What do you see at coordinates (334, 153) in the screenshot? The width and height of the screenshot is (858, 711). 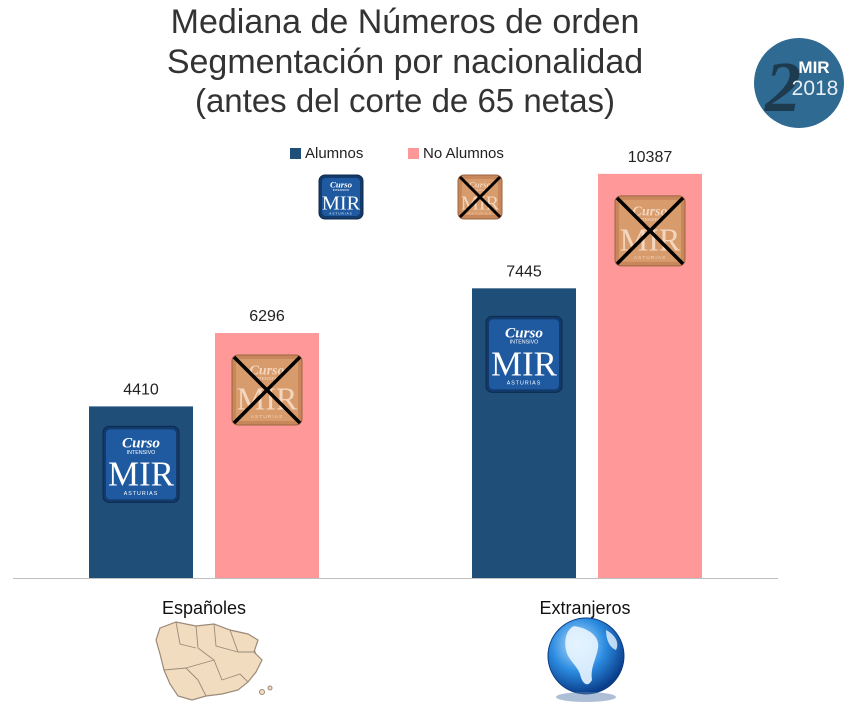 I see `legend-label-alumnos: Alumnos` at bounding box center [334, 153].